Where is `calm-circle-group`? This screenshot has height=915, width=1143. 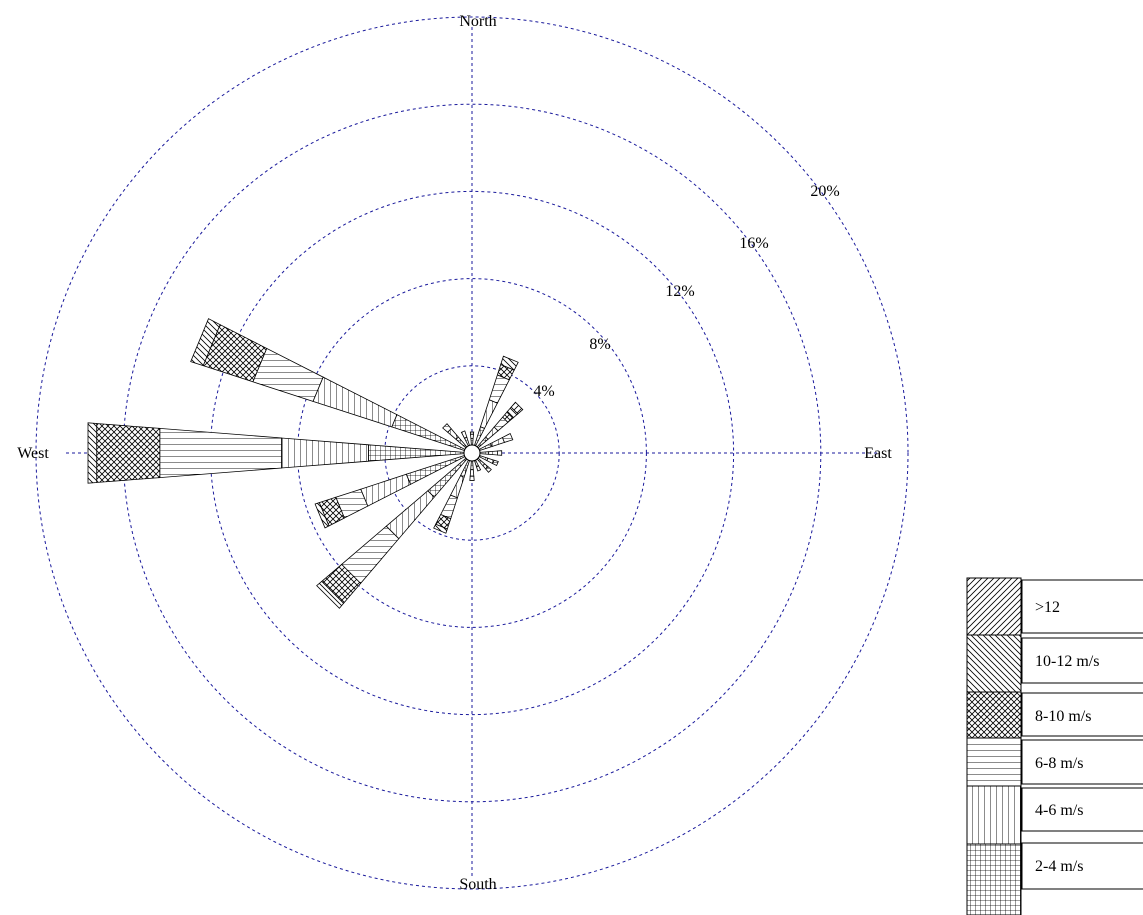 calm-circle-group is located at coordinates (472, 453).